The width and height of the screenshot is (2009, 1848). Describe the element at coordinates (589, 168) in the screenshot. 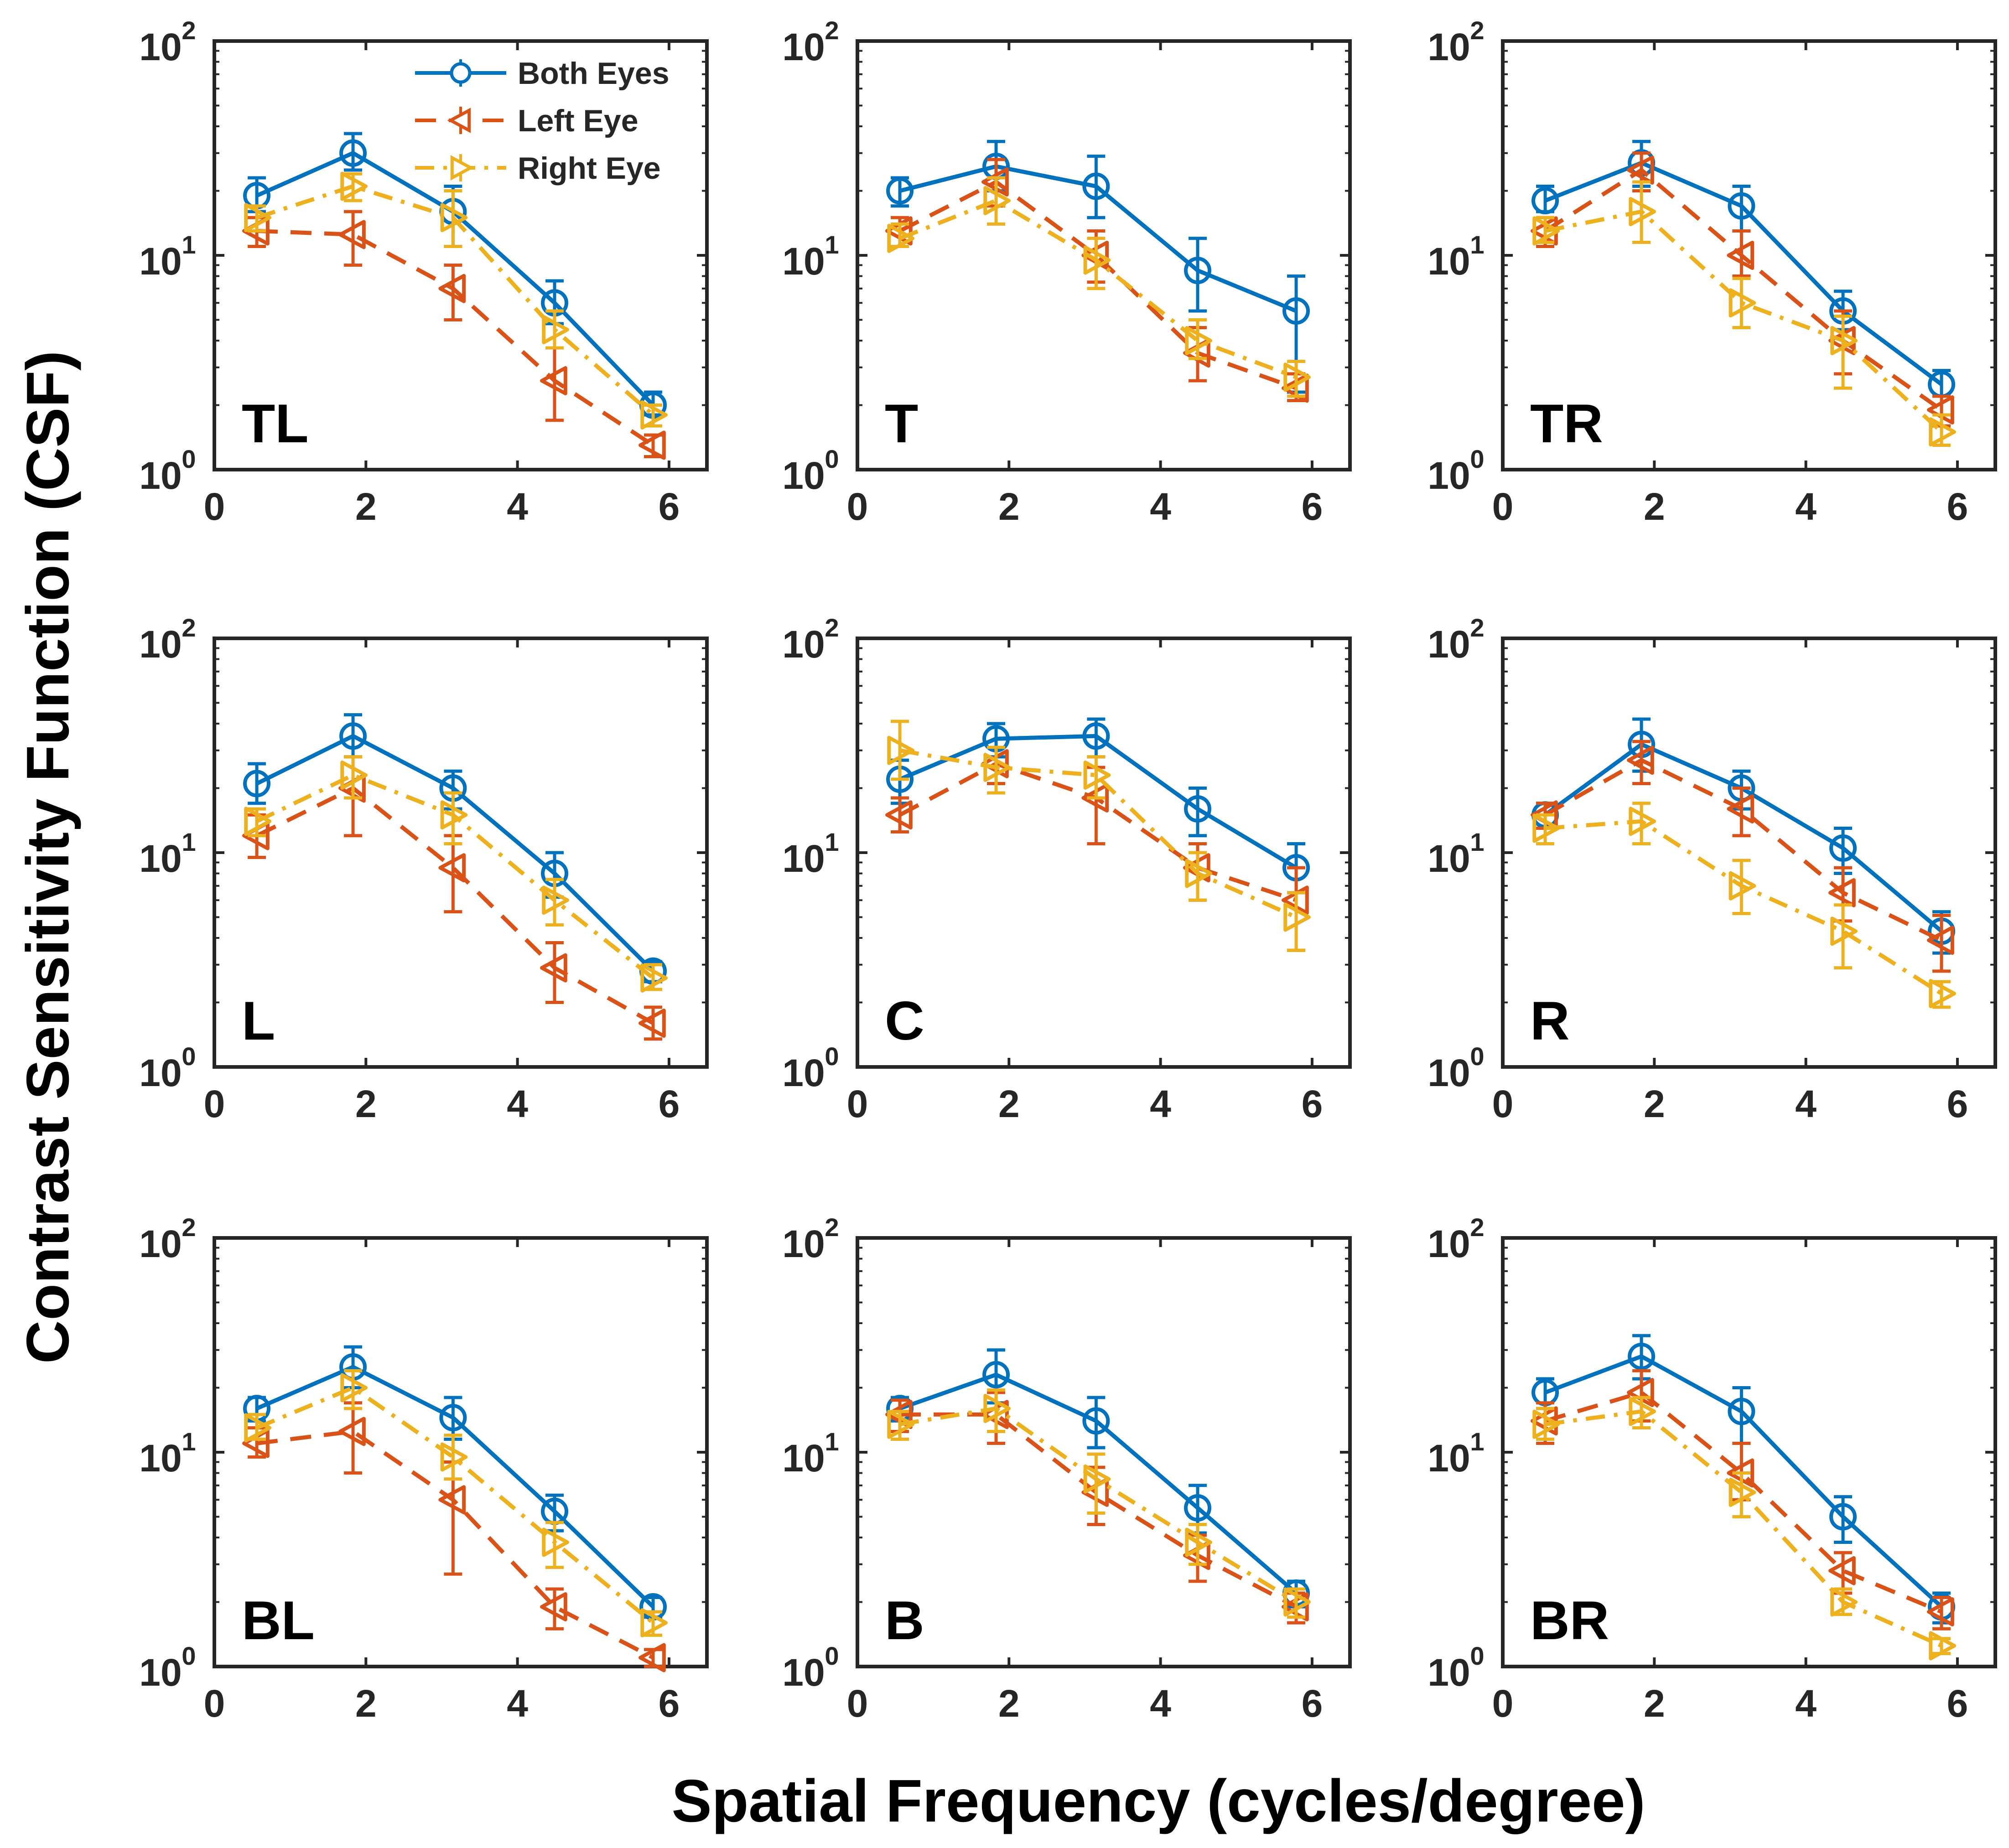

I see `legend-label: Right Eye` at that location.